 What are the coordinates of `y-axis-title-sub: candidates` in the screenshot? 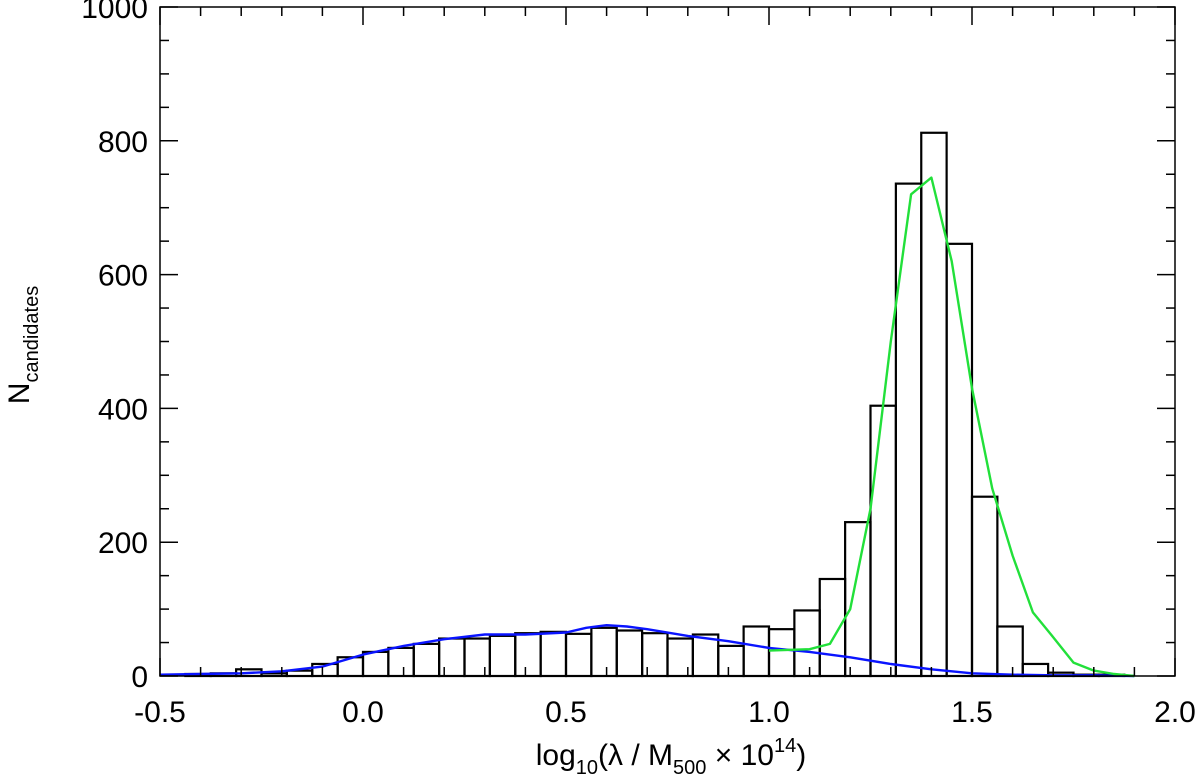 It's located at (32, 334).